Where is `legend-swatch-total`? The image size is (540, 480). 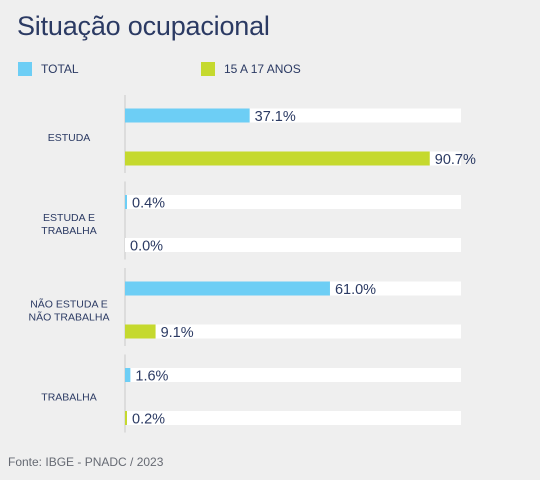 legend-swatch-total is located at coordinates (25, 69).